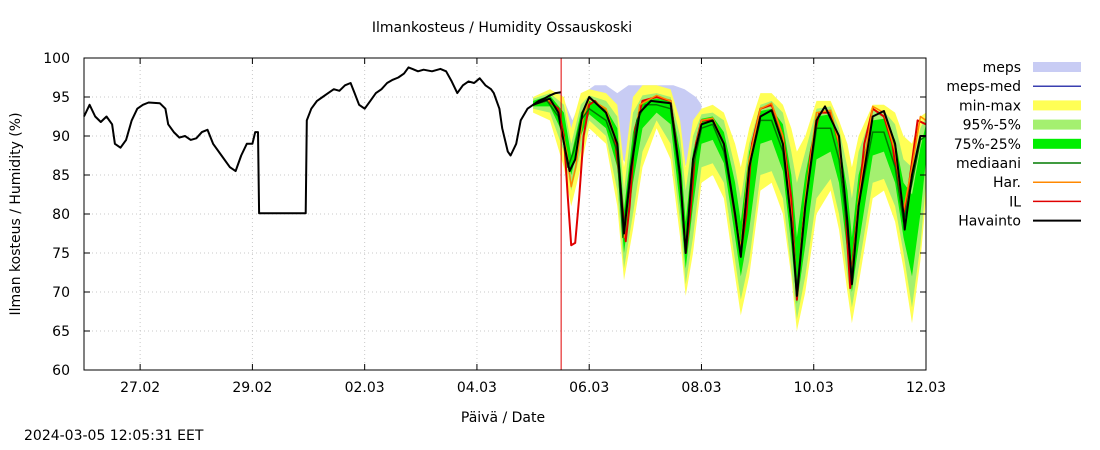 This screenshot has height=450, width=1100. What do you see at coordinates (988, 164) in the screenshot?
I see `legend-label: mediaani` at bounding box center [988, 164].